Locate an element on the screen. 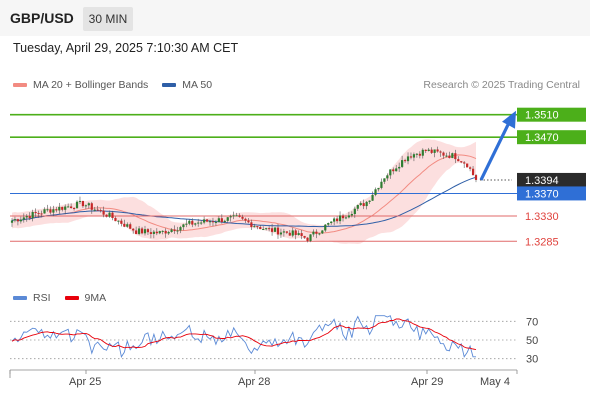  legend-9ma-label: 9MA is located at coordinates (95, 298).